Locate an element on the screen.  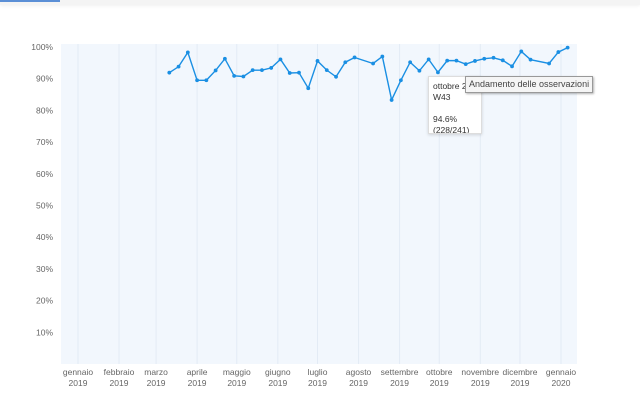
x-tick-month: marzo is located at coordinates (156, 372).